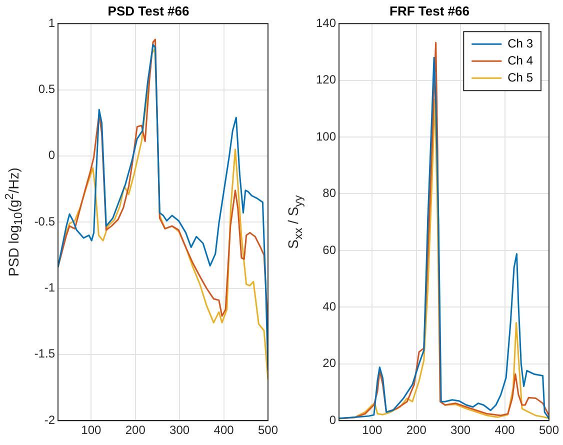 The height and width of the screenshot is (445, 563). What do you see at coordinates (45, 221) in the screenshot?
I see `y-tick-label: -0.5` at bounding box center [45, 221].